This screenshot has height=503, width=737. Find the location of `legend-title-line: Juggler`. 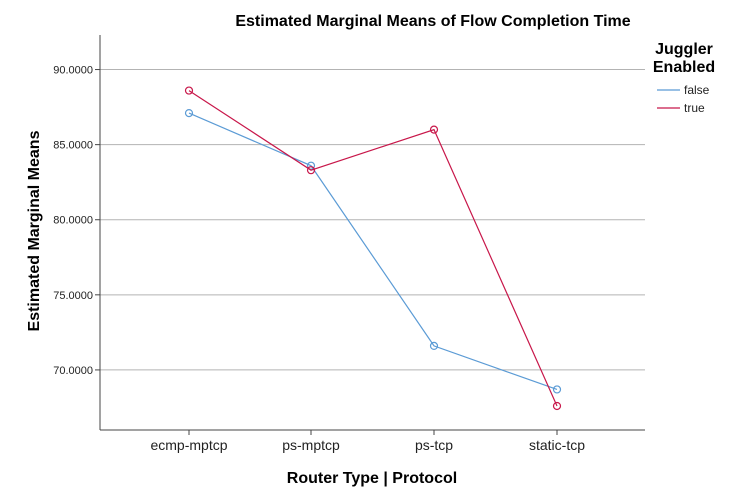

legend-title-line: Juggler is located at coordinates (684, 49).